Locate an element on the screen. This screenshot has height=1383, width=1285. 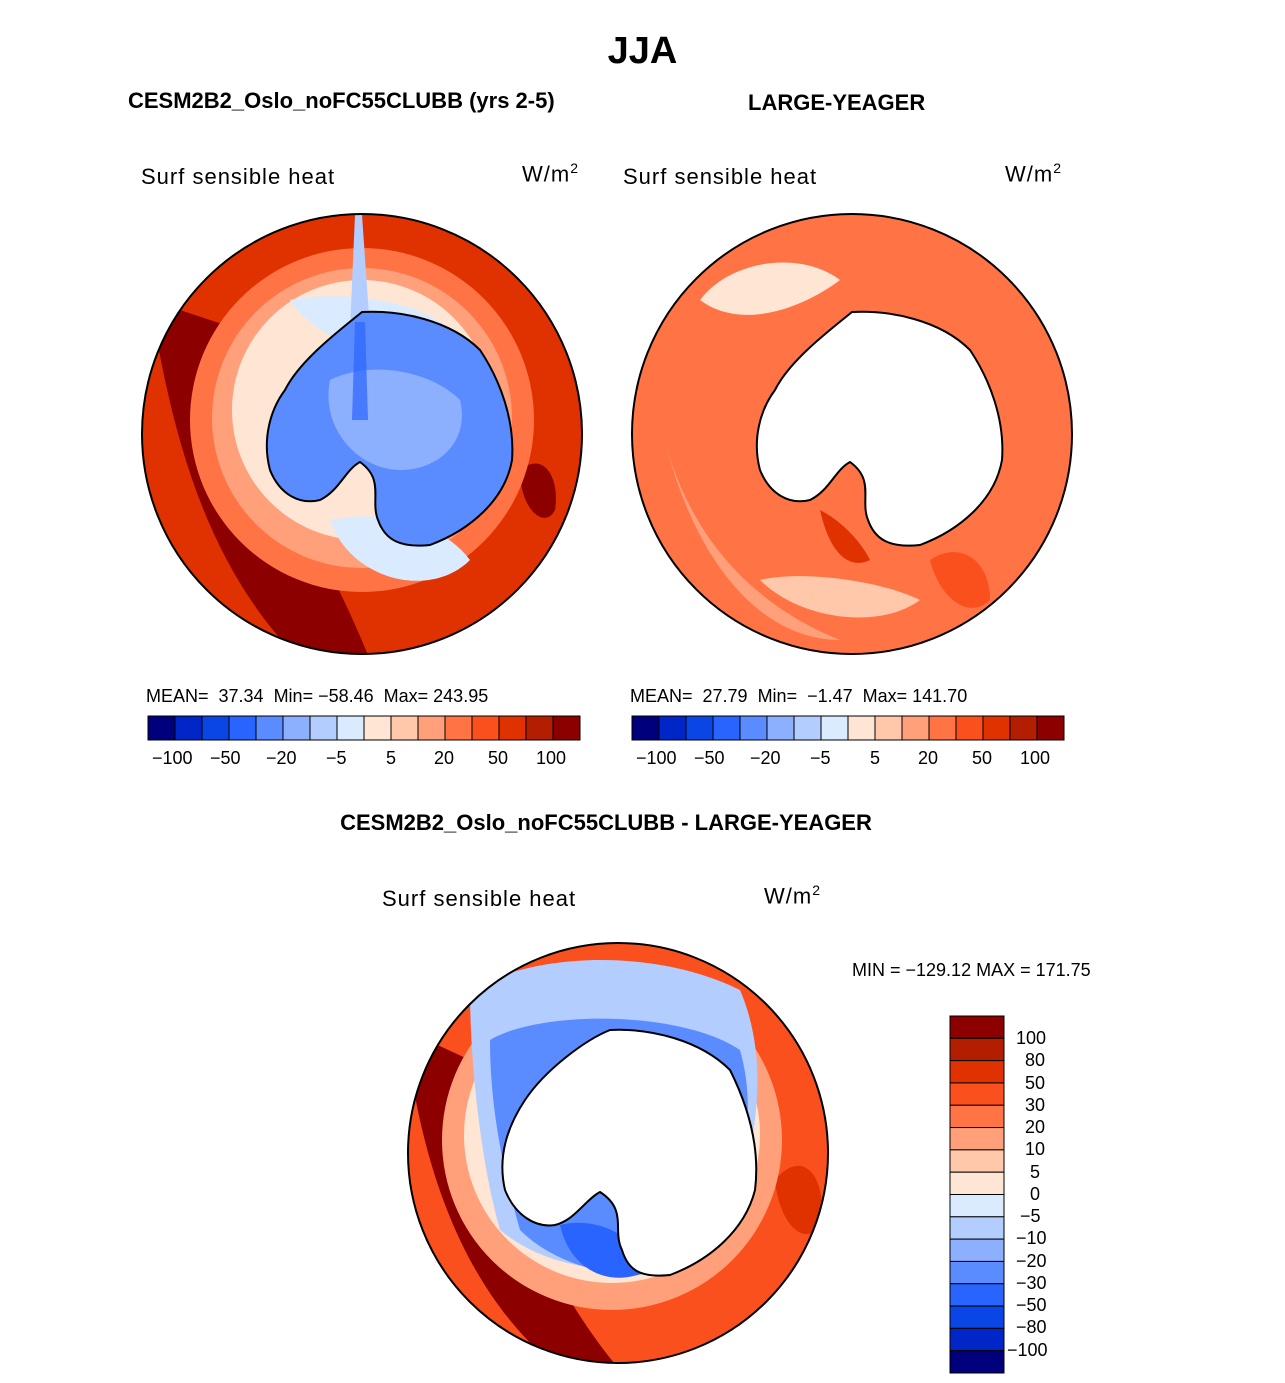
right-tick: 100 is located at coordinates (1035, 758).